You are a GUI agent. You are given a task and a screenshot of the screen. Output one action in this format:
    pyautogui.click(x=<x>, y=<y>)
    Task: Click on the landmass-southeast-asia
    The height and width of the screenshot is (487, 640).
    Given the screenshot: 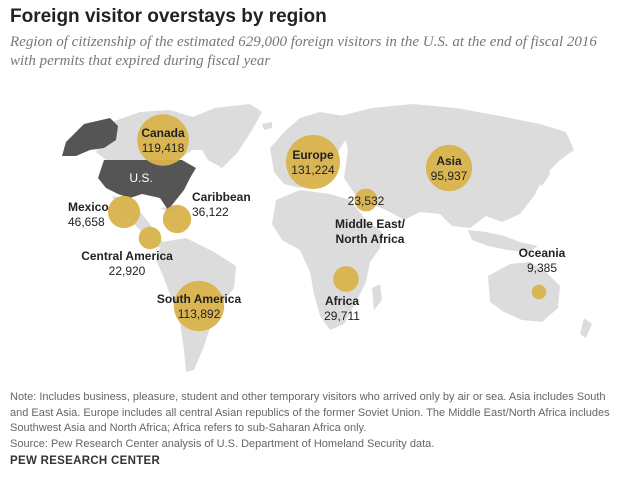 What is the action you would take?
    pyautogui.click(x=503, y=241)
    